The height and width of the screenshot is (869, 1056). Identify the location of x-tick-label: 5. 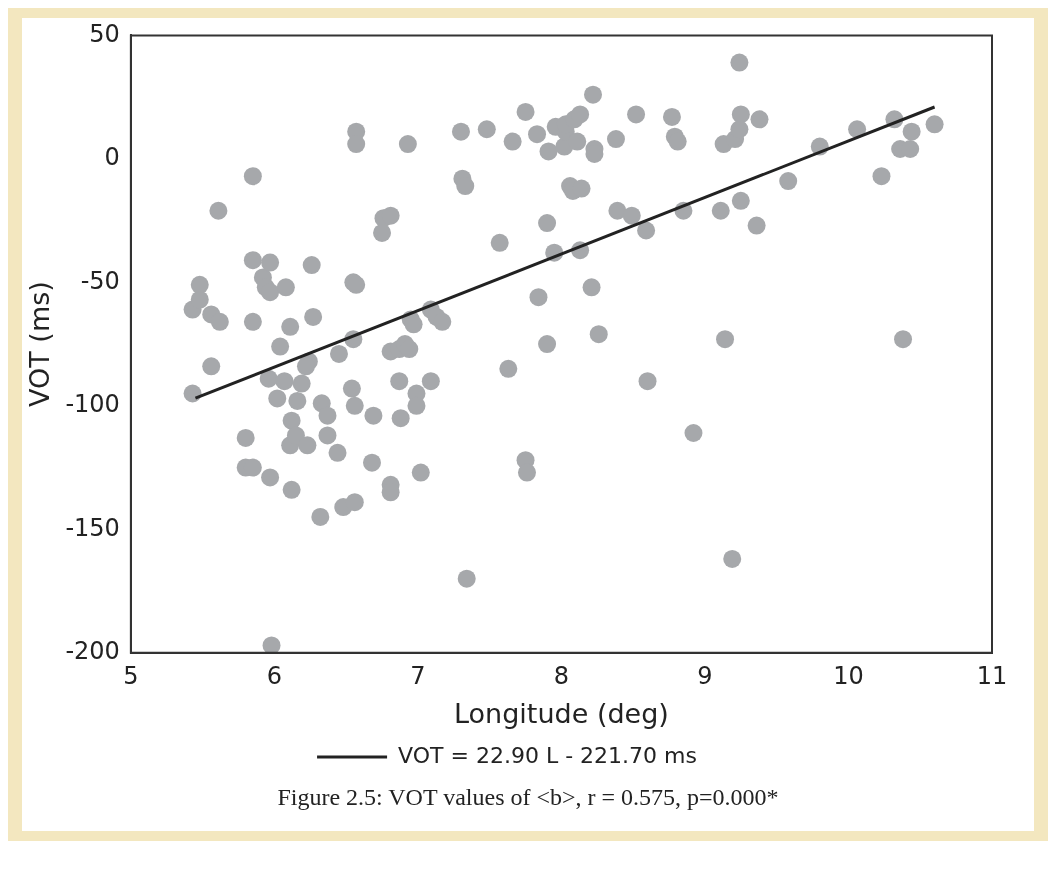
(131, 676).